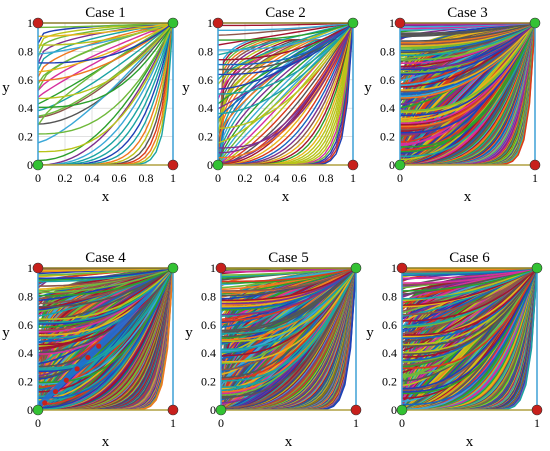 Image resolution: width=550 pixels, height=451 pixels. What do you see at coordinates (285, 13) in the screenshot?
I see `panel-title: Case 2` at bounding box center [285, 13].